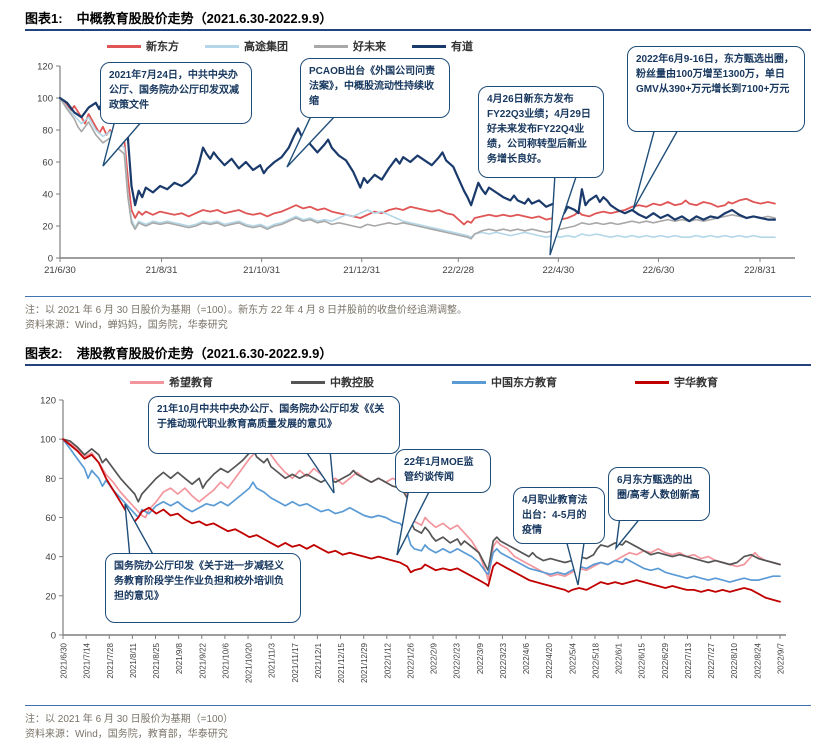 This screenshot has width=831, height=755. I want to click on legend-item-希望教育: 希望教育, so click(171, 382).